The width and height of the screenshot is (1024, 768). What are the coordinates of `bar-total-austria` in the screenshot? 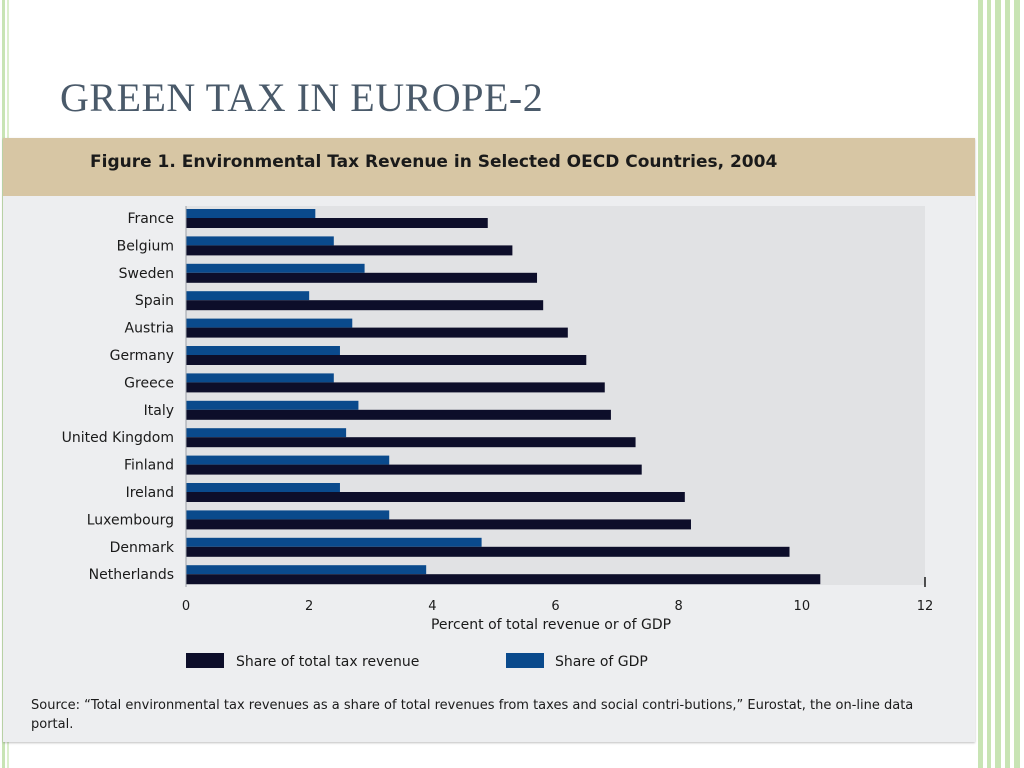 It's located at (377, 332).